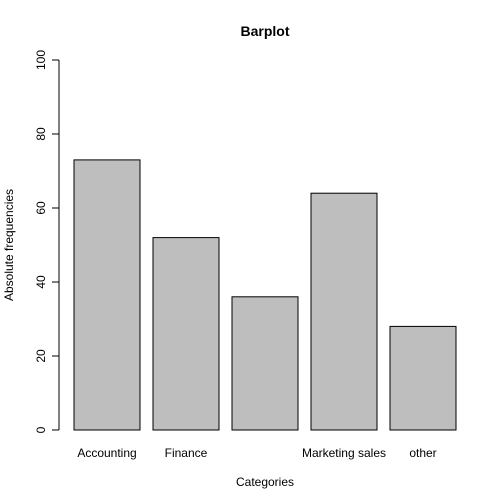  What do you see at coordinates (41, 60) in the screenshot?
I see `y-tick-label: 100` at bounding box center [41, 60].